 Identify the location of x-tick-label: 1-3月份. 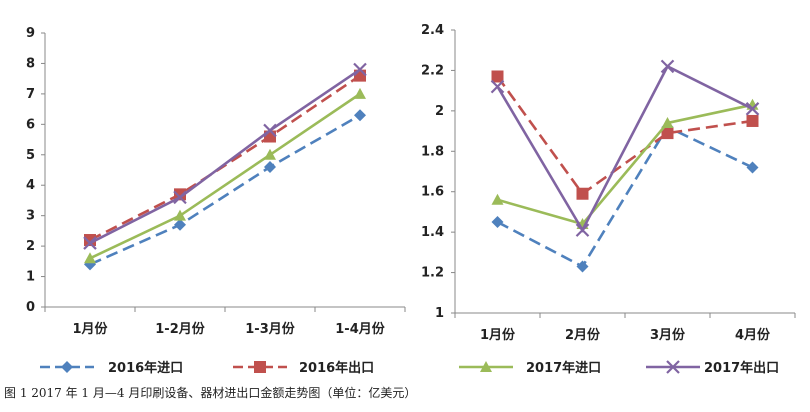
(270, 329).